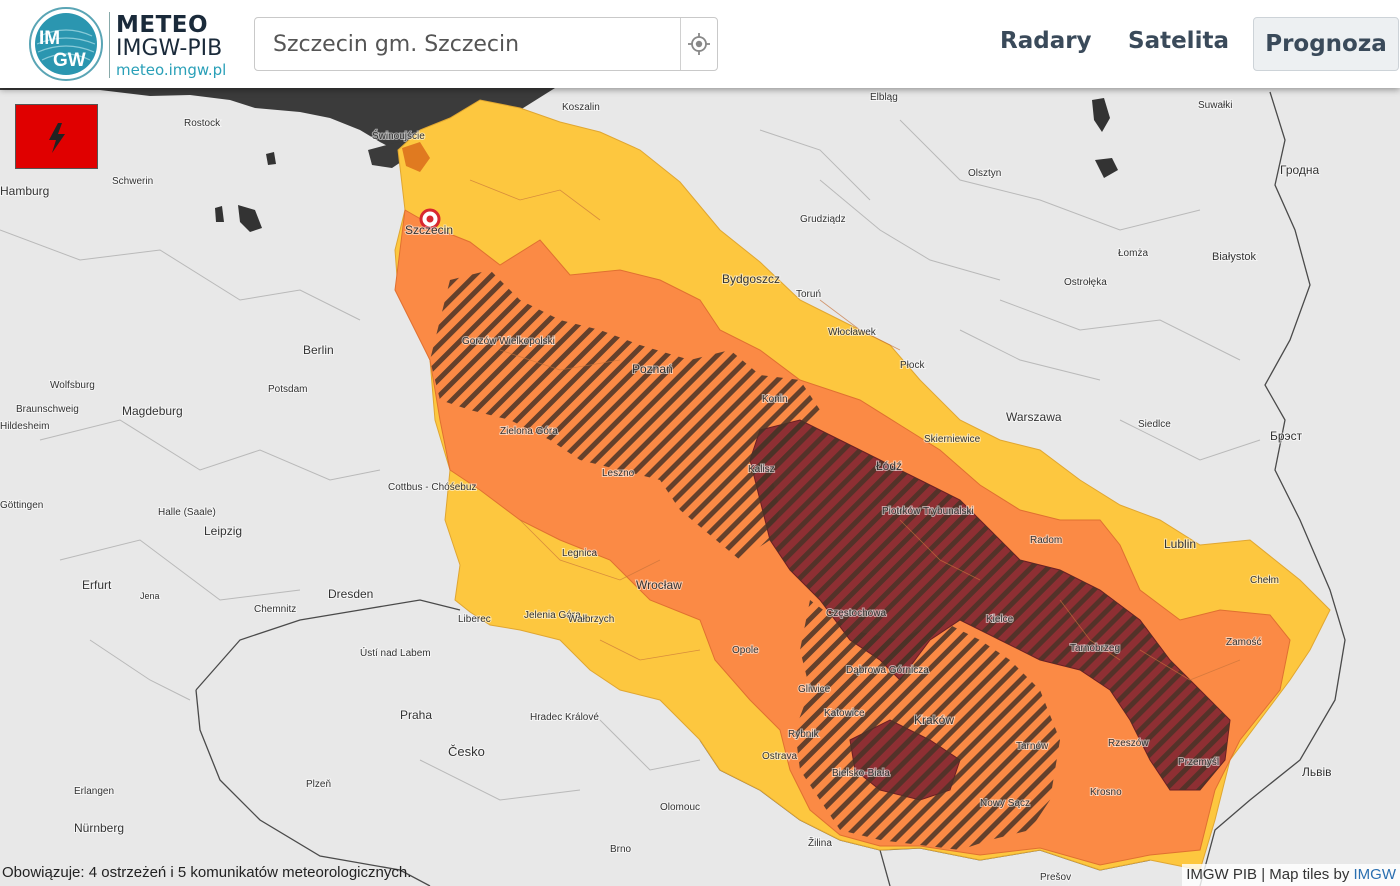 The image size is (1400, 886). I want to click on brand-line1: METEO, so click(162, 25).